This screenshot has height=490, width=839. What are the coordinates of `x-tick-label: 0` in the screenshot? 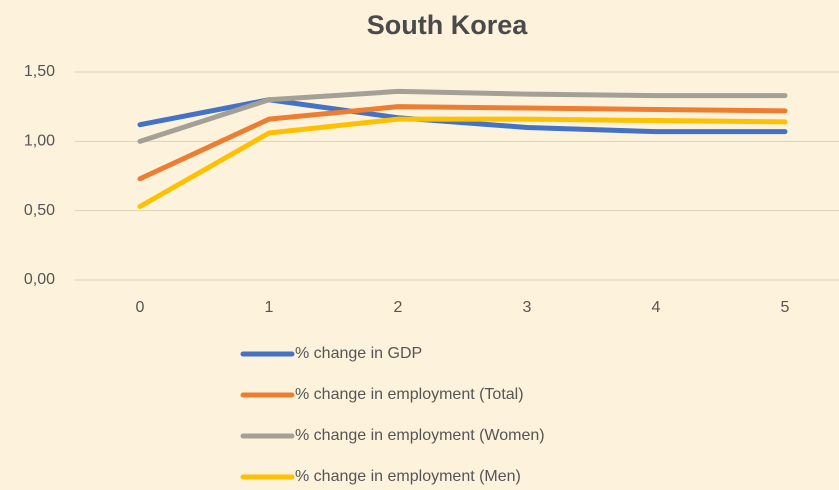 It's located at (140, 307).